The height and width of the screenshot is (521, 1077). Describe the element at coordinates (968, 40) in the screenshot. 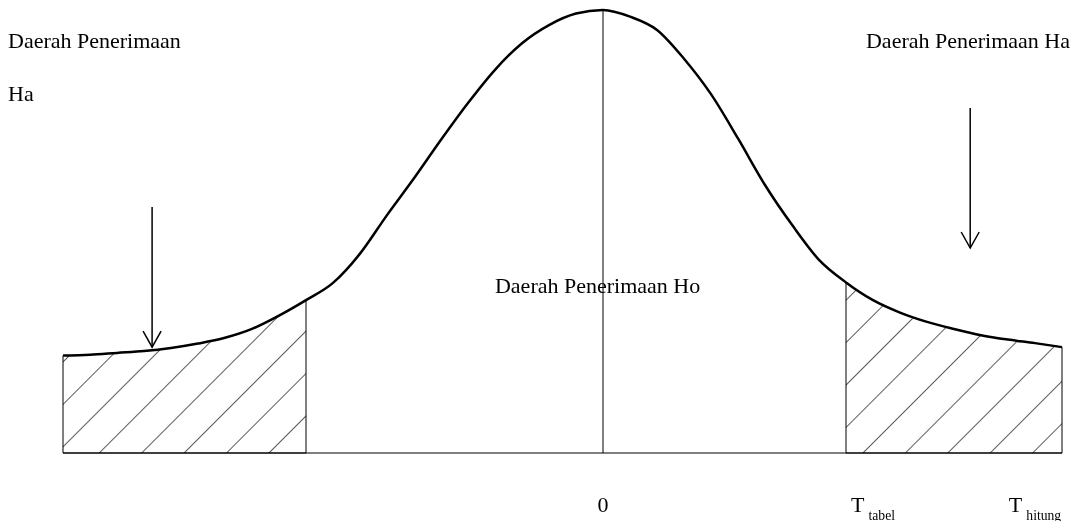

I see `annotation: Daerah Penerimaan Ha` at that location.